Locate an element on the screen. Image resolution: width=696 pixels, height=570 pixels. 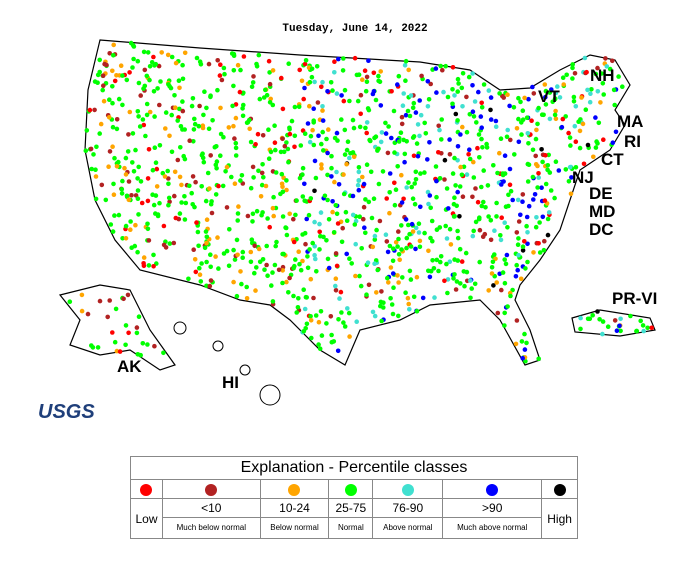
state-label: MD is located at coordinates (602, 211).